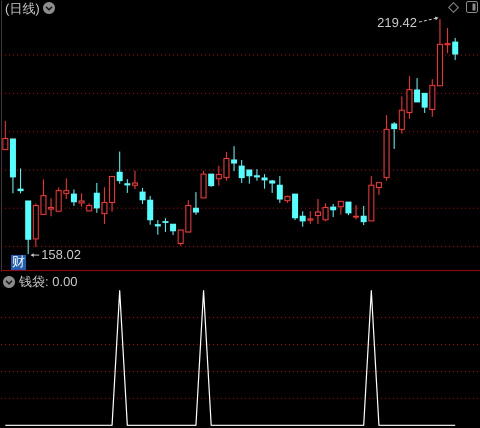  What do you see at coordinates (22, 8) in the screenshot?
I see `chart-title: (日线)` at bounding box center [22, 8].